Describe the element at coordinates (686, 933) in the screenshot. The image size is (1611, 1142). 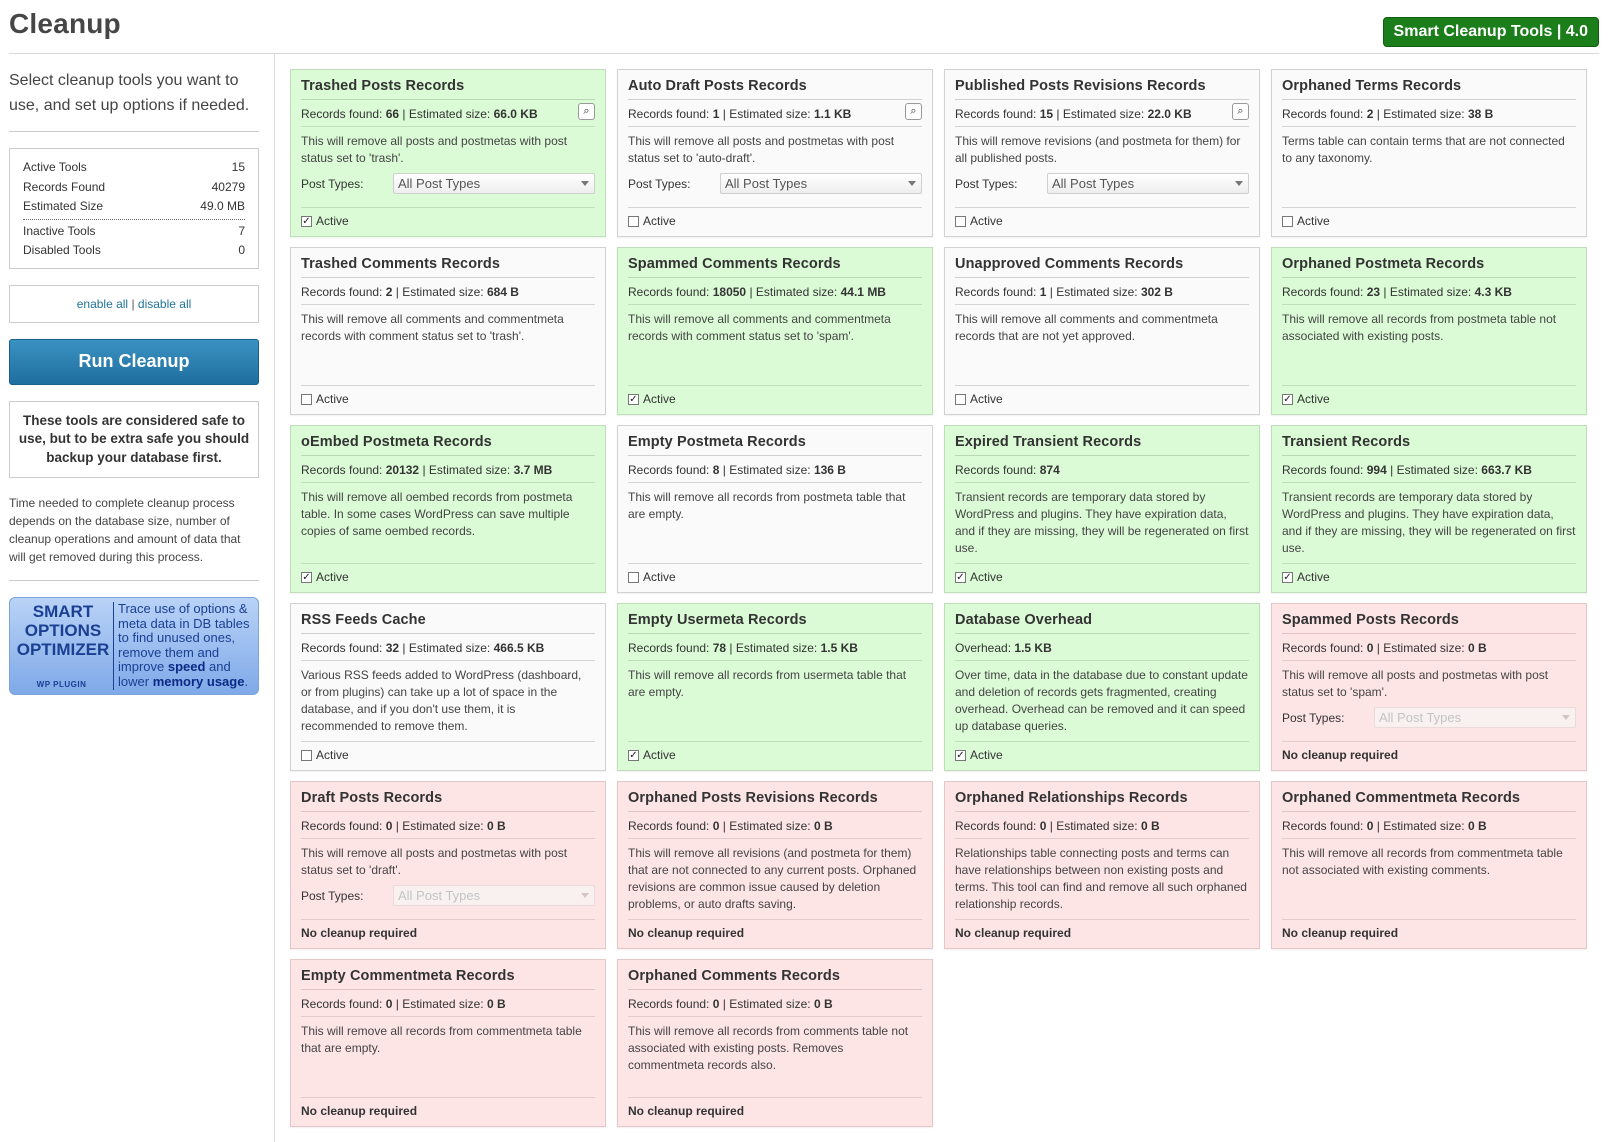
I see `no-cleanup-status: No cleanup required` at that location.